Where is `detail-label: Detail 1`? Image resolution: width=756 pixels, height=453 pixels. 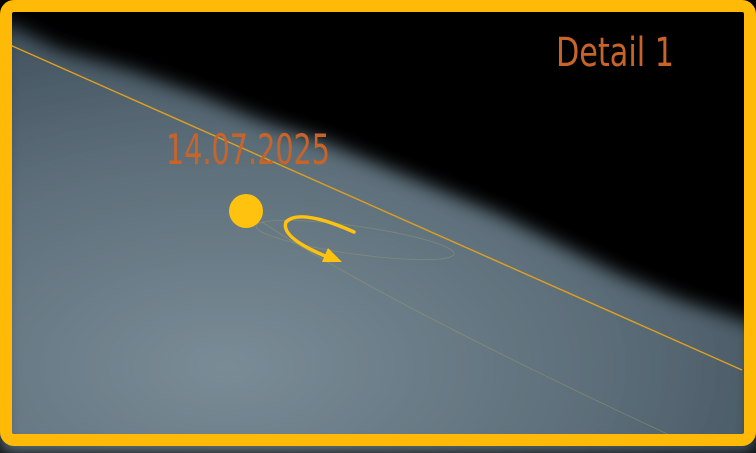 detail-label: Detail 1 is located at coordinates (615, 53).